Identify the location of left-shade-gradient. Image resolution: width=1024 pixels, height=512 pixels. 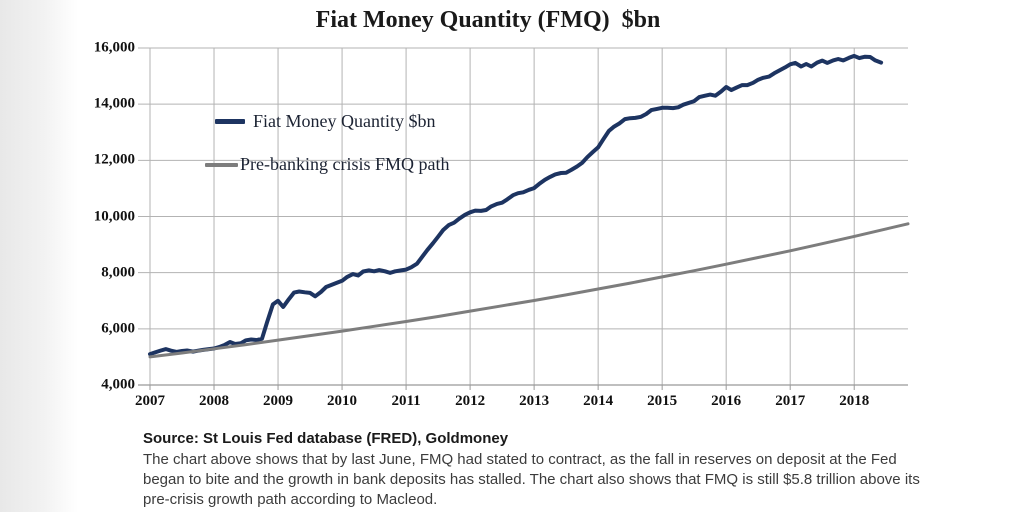
(39, 256).